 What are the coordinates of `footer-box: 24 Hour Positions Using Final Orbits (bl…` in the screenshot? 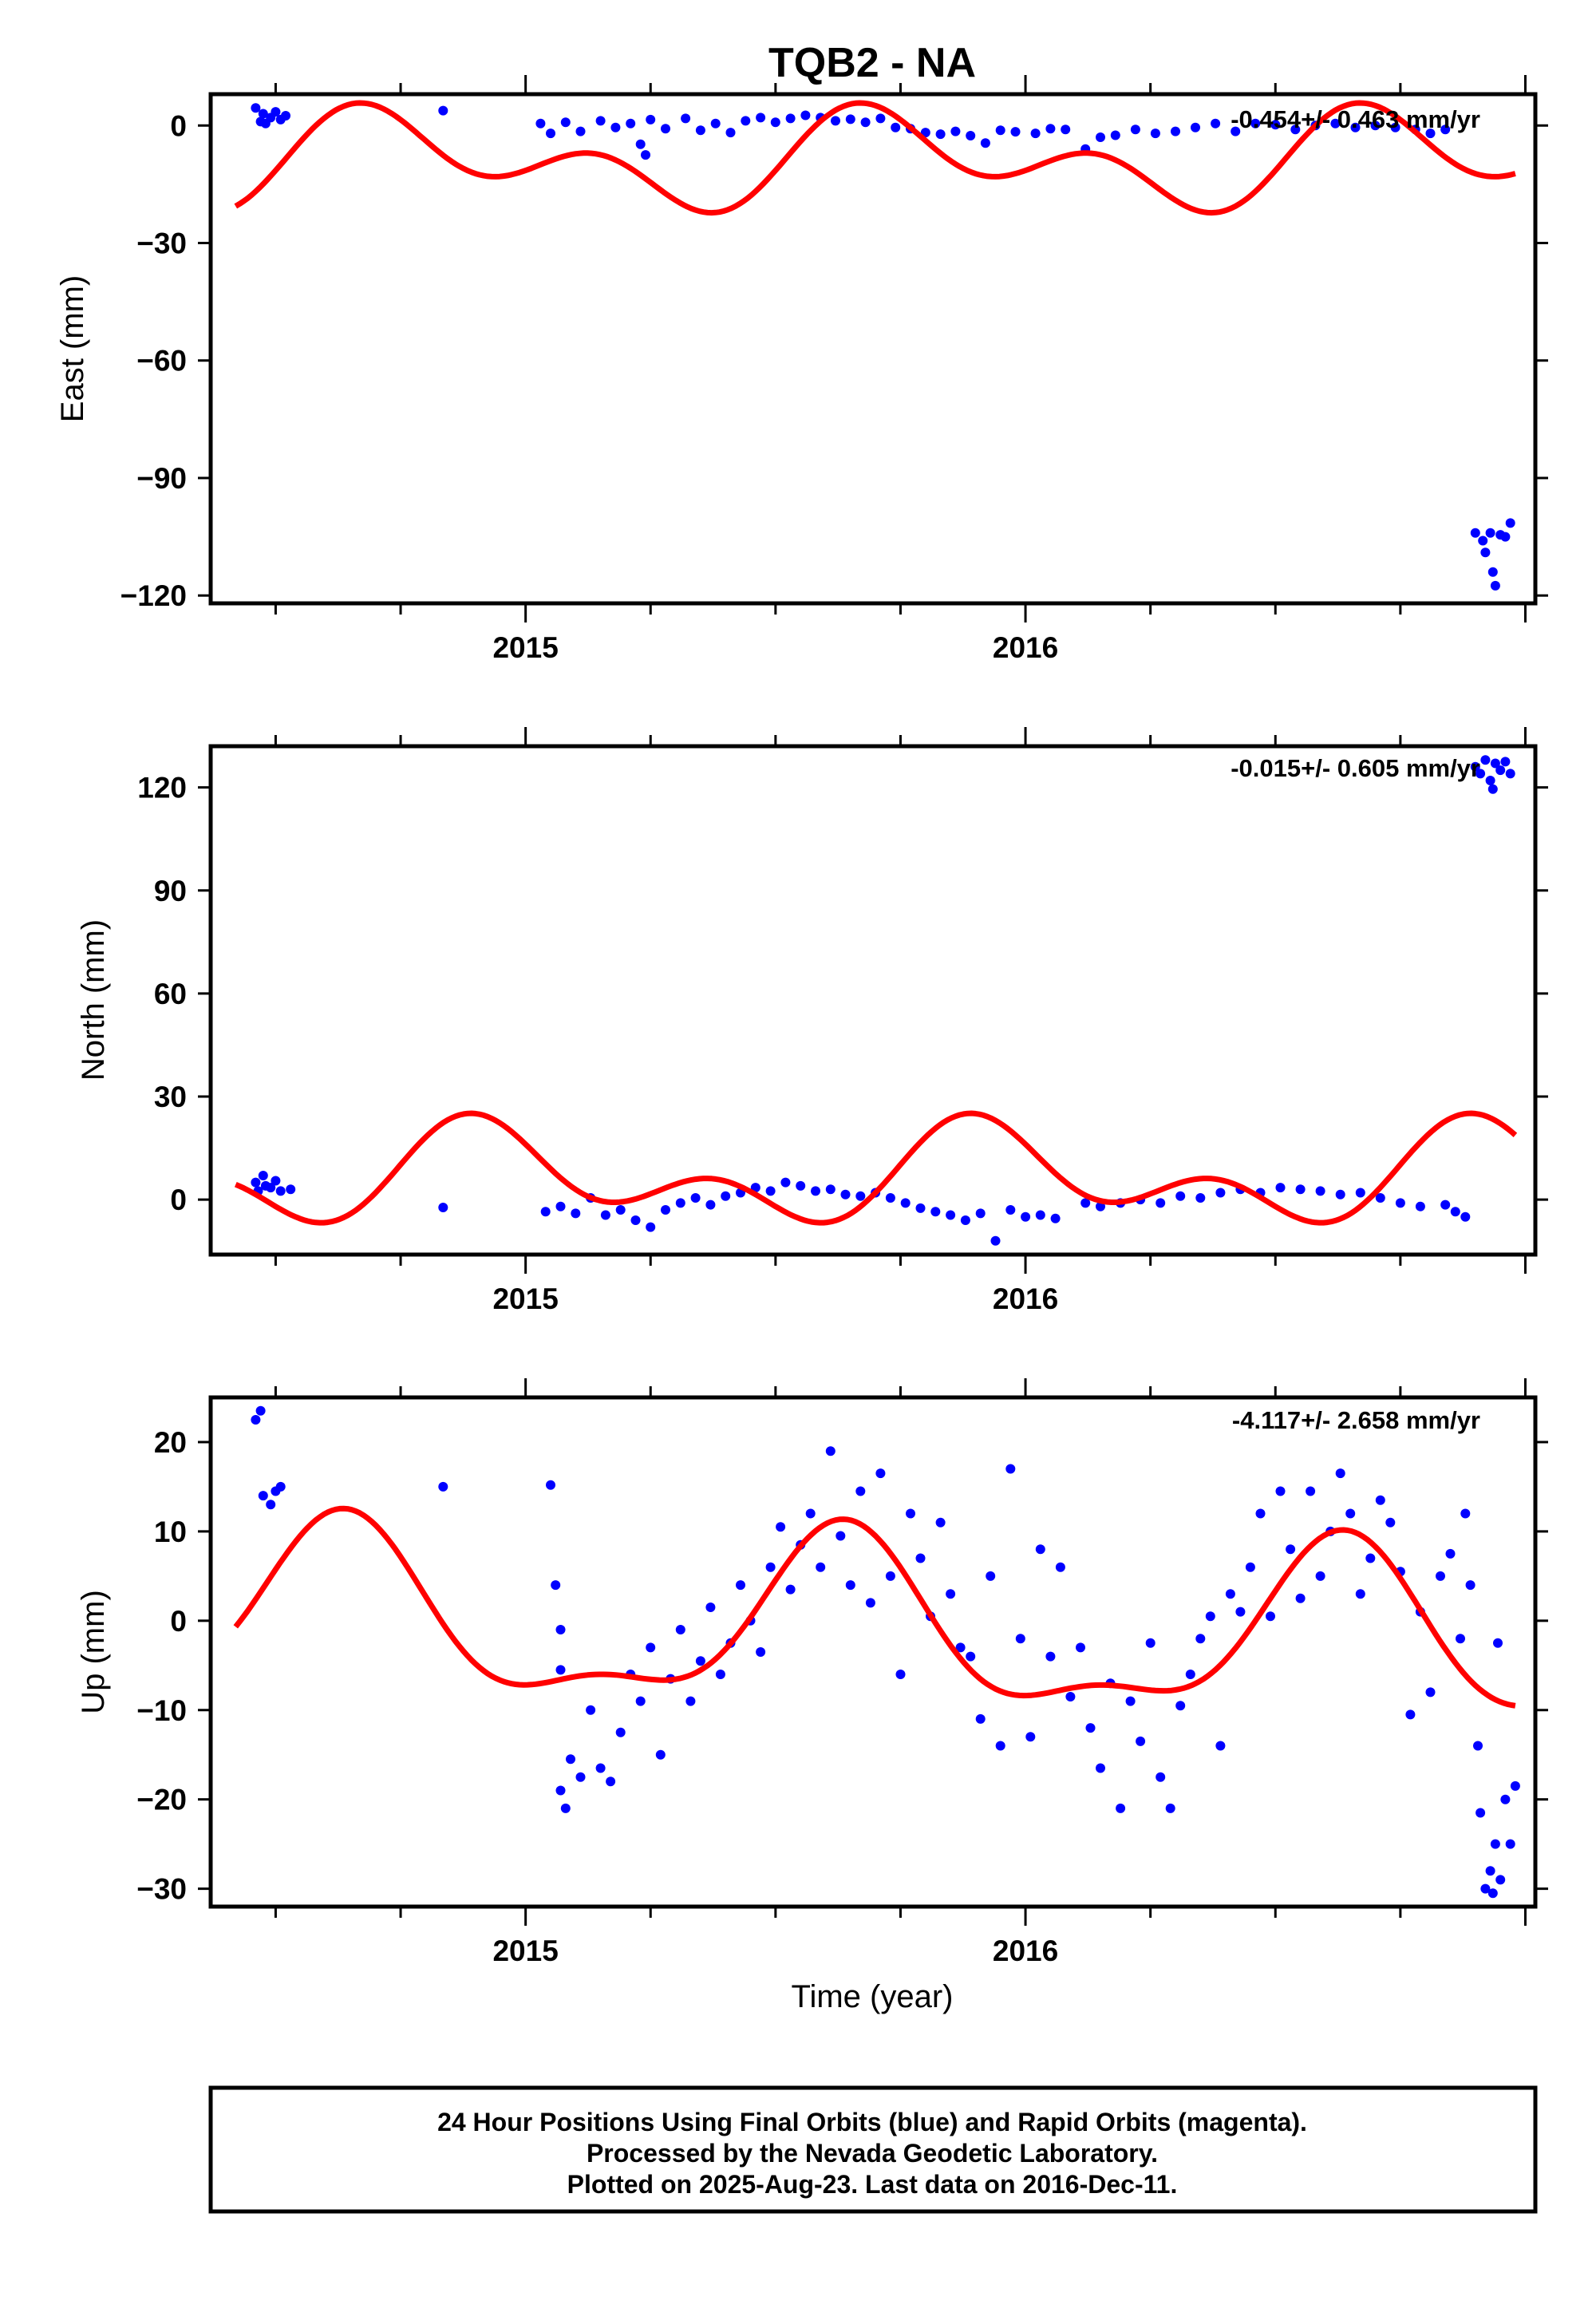 It's located at (873, 2149).